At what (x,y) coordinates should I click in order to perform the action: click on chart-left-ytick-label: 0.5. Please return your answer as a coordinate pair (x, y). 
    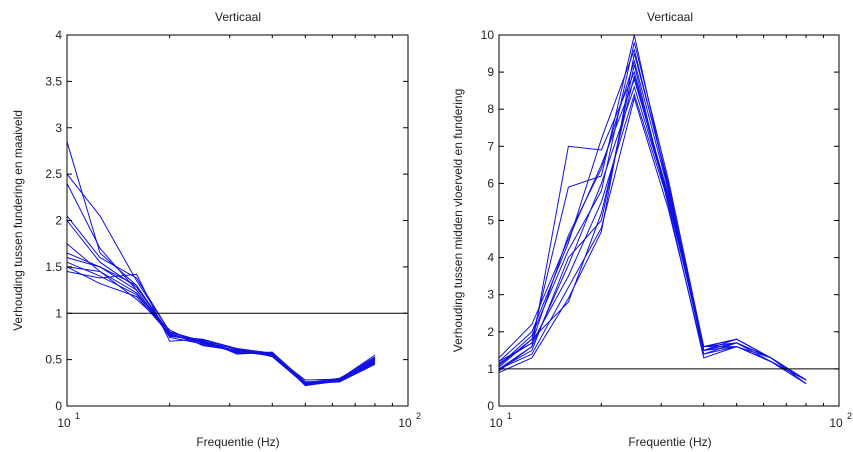
    Looking at the image, I should click on (53, 360).